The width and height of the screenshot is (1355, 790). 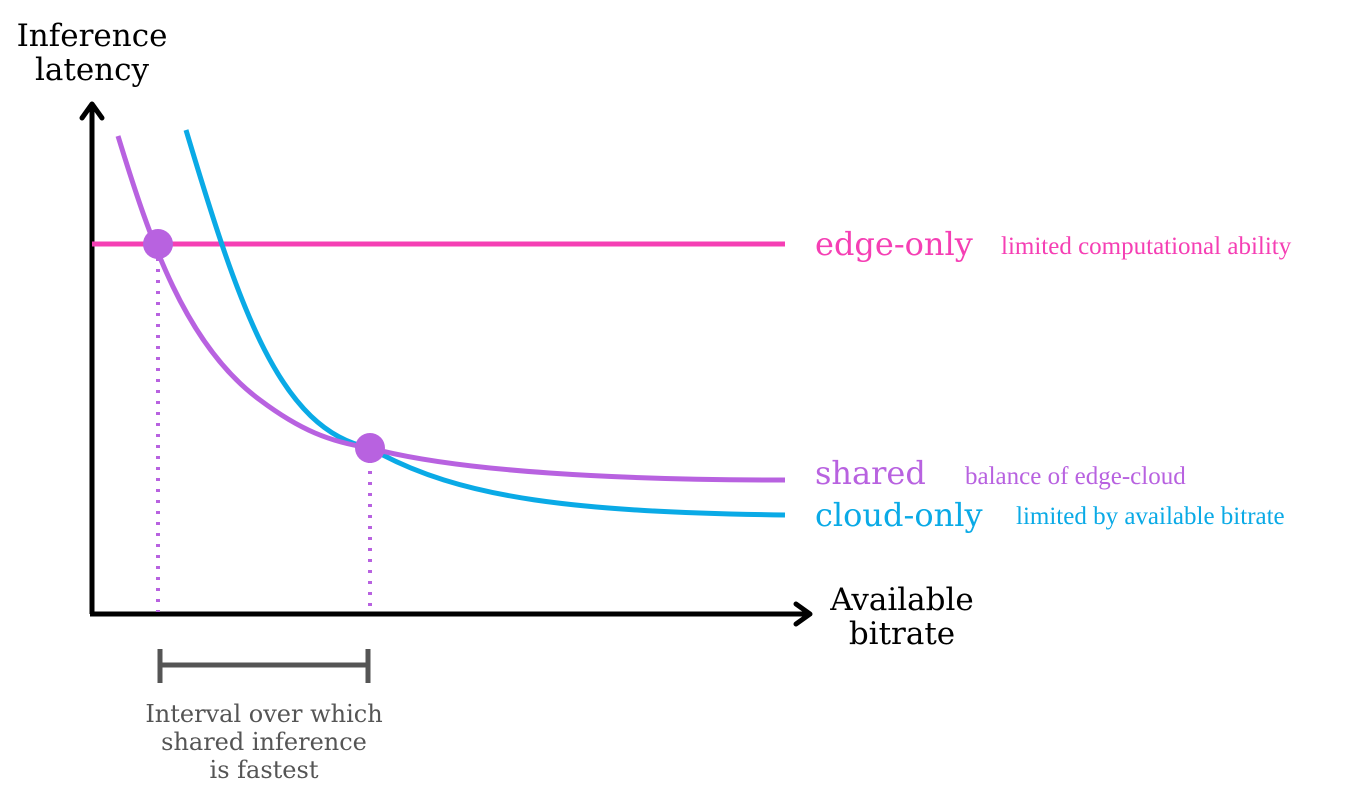 What do you see at coordinates (870, 473) in the screenshot?
I see `shared-label: shared` at bounding box center [870, 473].